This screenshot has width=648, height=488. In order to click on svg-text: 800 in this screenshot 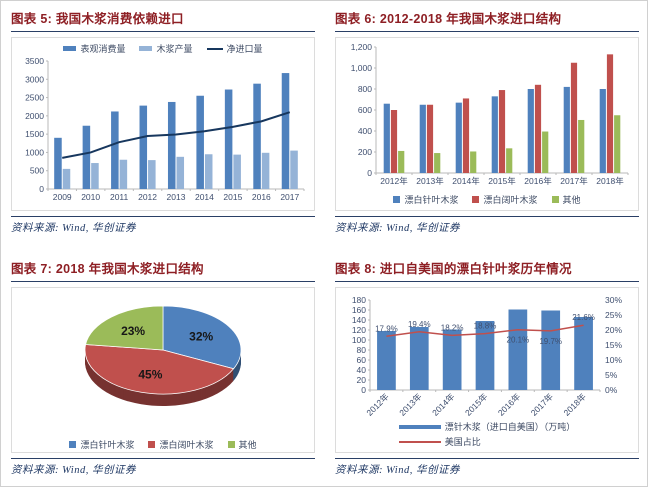, I will do `click(365, 89)`.